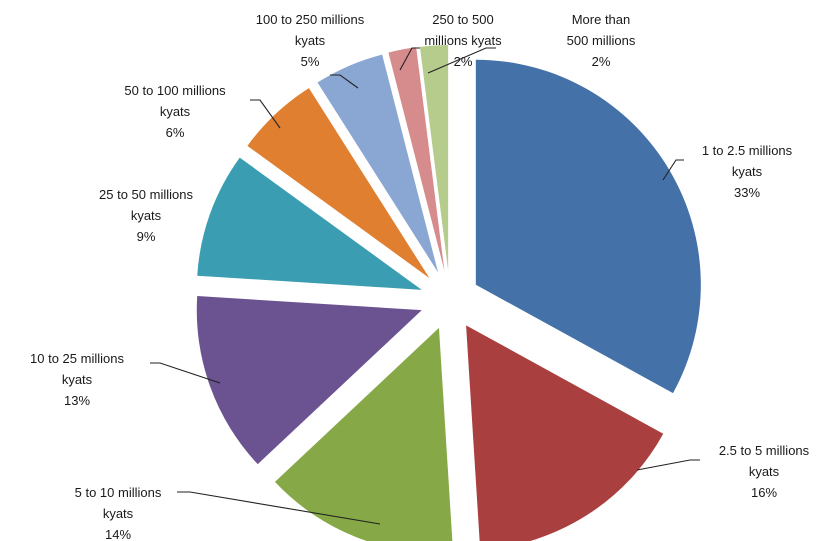  I want to click on slice-label-line: 9%, so click(146, 236).